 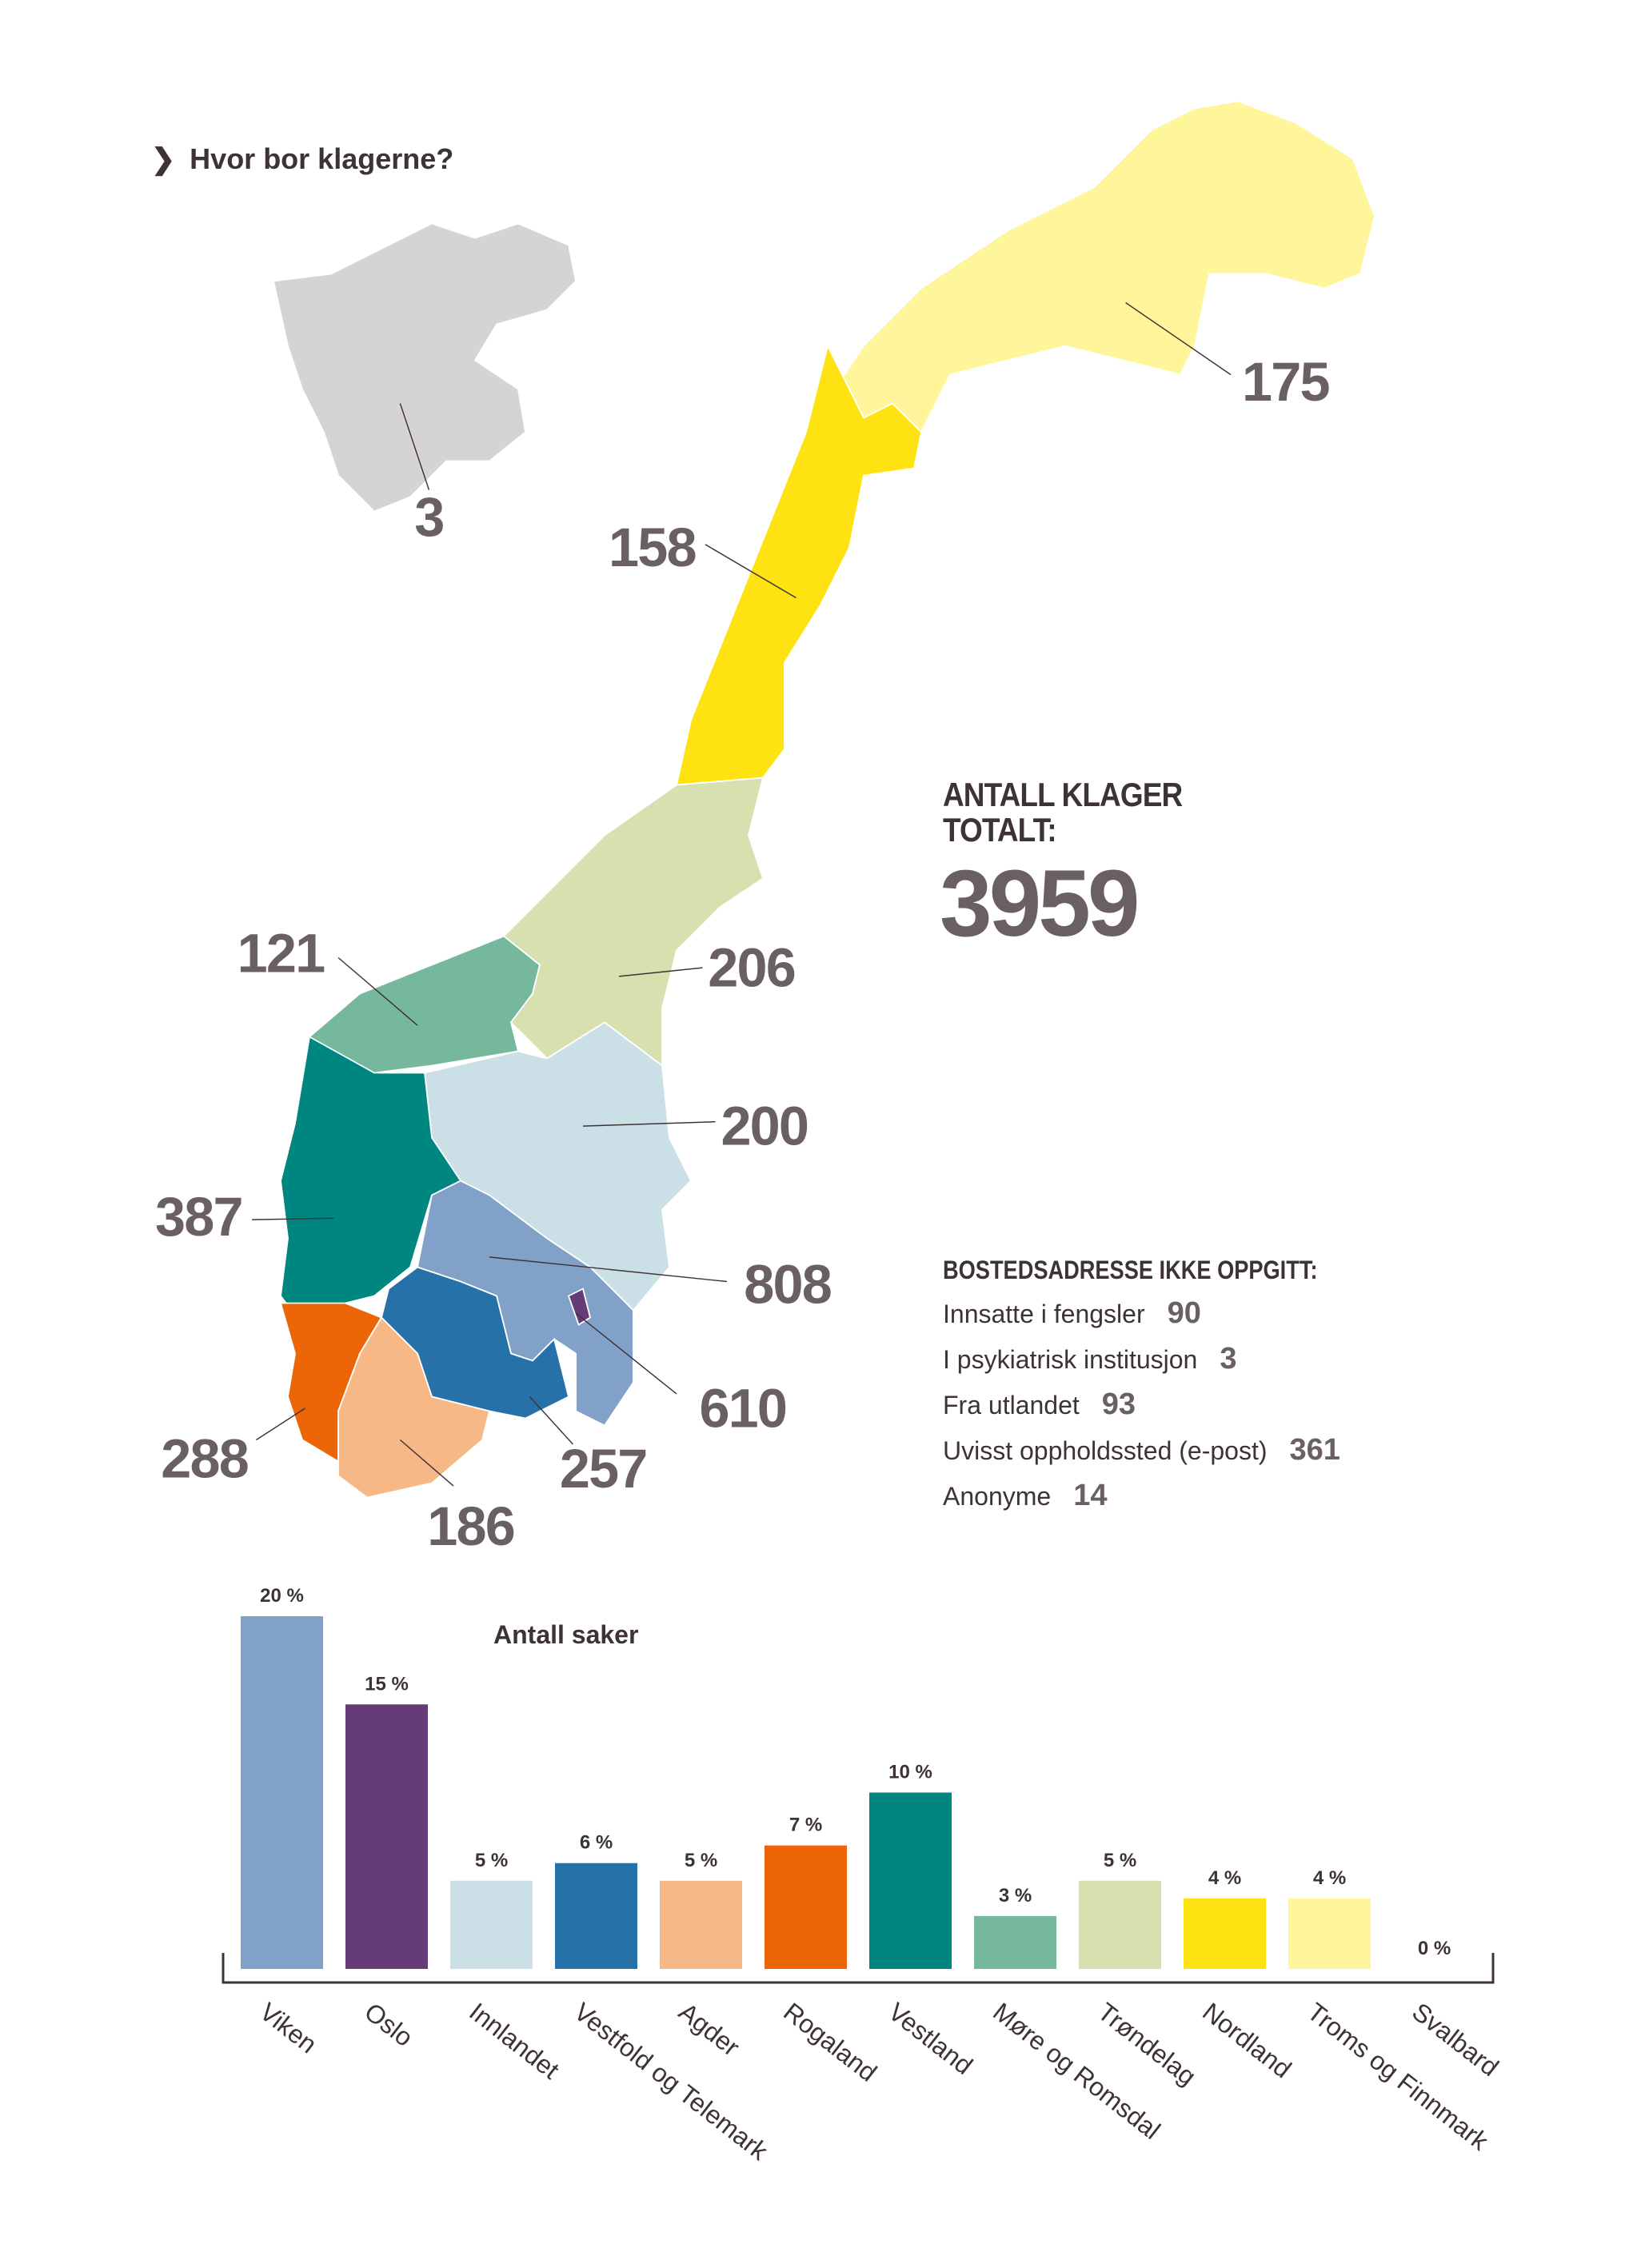 I want to click on item-value: 361, so click(x=1314, y=1450).